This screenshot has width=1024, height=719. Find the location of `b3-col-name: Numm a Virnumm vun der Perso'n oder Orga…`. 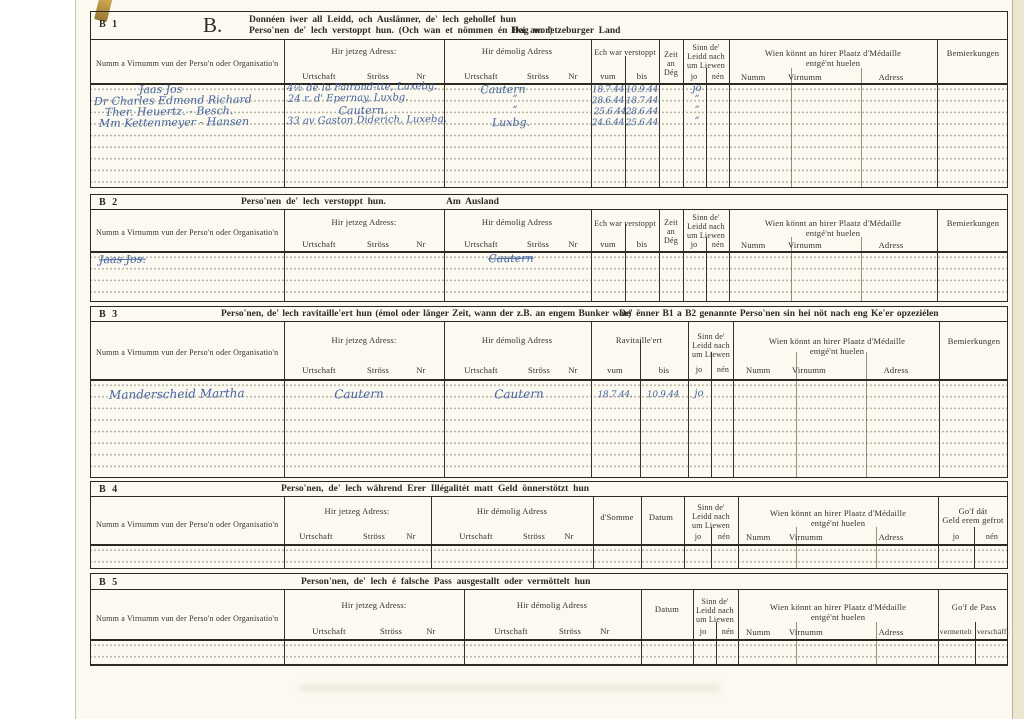

b3-col-name: Numm a Virnumm vun der Perso'n oder Orga… is located at coordinates (187, 352).